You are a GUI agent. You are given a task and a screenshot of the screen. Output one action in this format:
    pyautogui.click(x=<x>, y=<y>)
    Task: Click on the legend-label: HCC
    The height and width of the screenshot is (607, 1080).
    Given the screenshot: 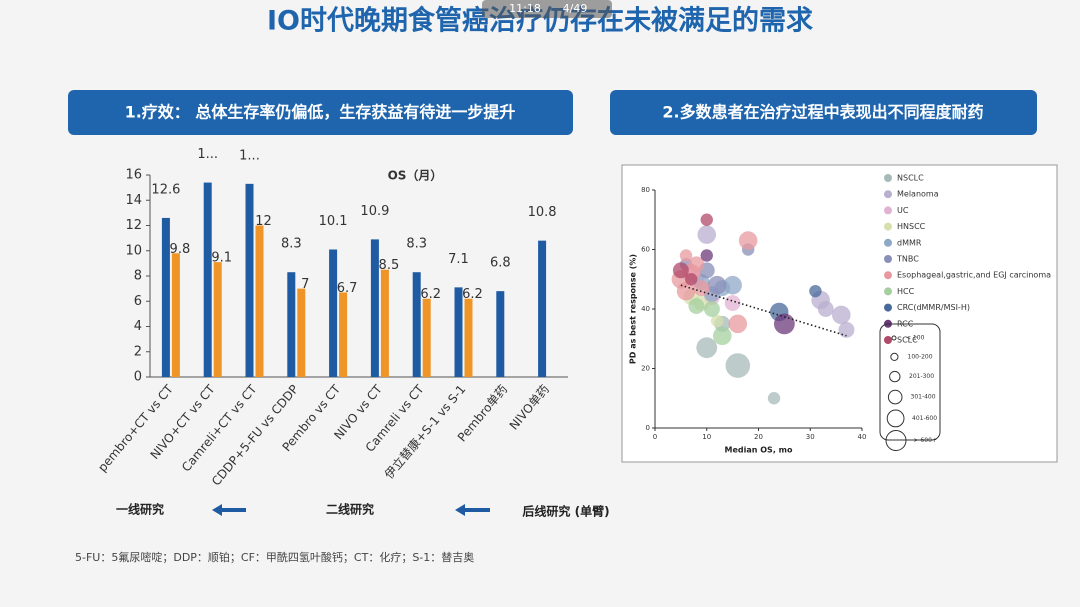 What is the action you would take?
    pyautogui.click(x=906, y=291)
    